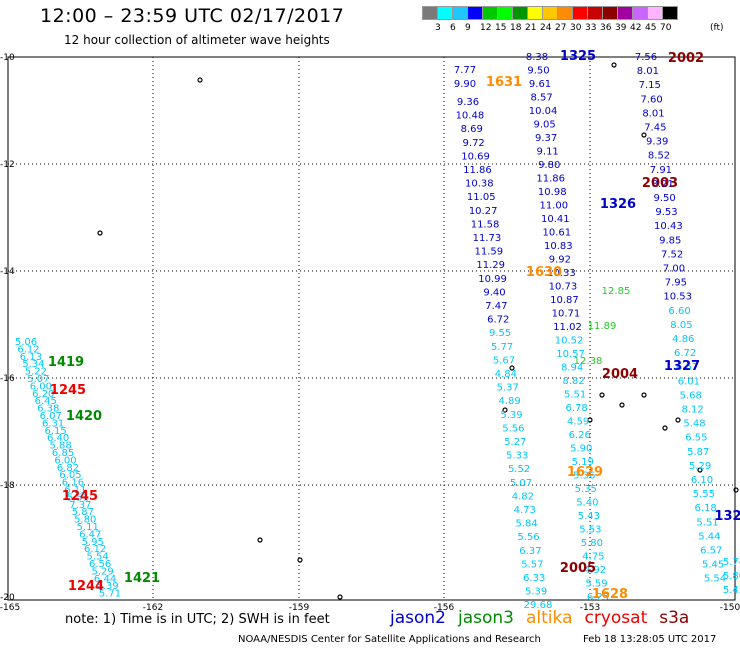  I want to click on wave-height-value: 9.39, so click(657, 142).